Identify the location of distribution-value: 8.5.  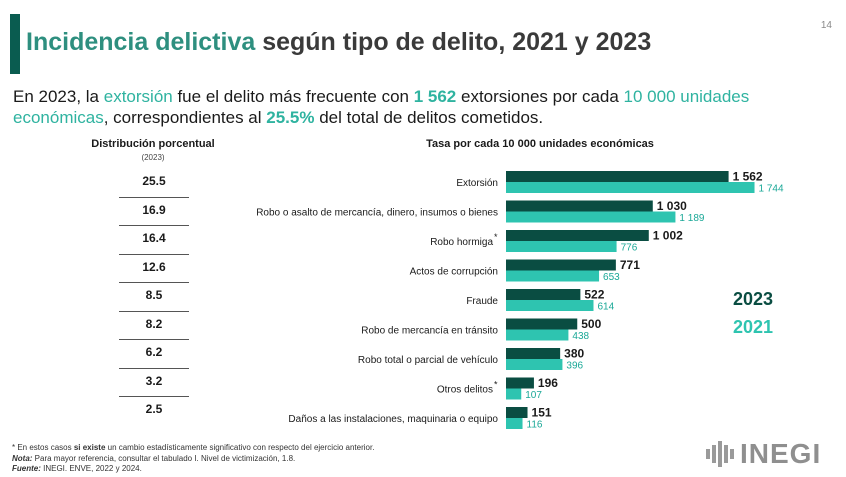
(154, 297).